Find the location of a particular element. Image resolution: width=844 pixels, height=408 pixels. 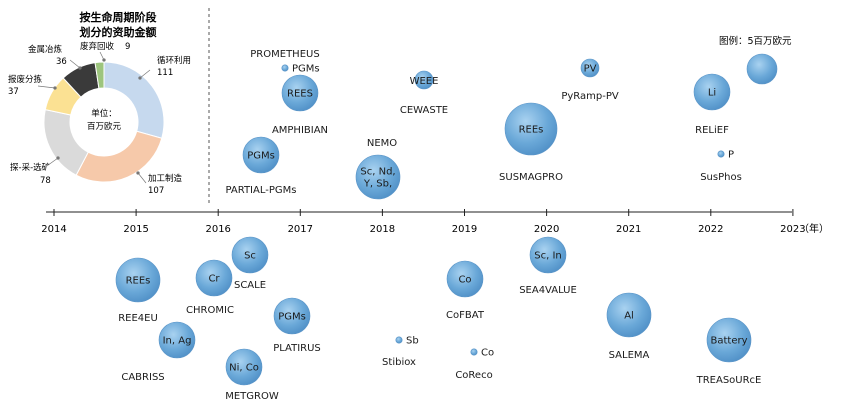

below-bubble-text-treasource: Battery is located at coordinates (728, 341).